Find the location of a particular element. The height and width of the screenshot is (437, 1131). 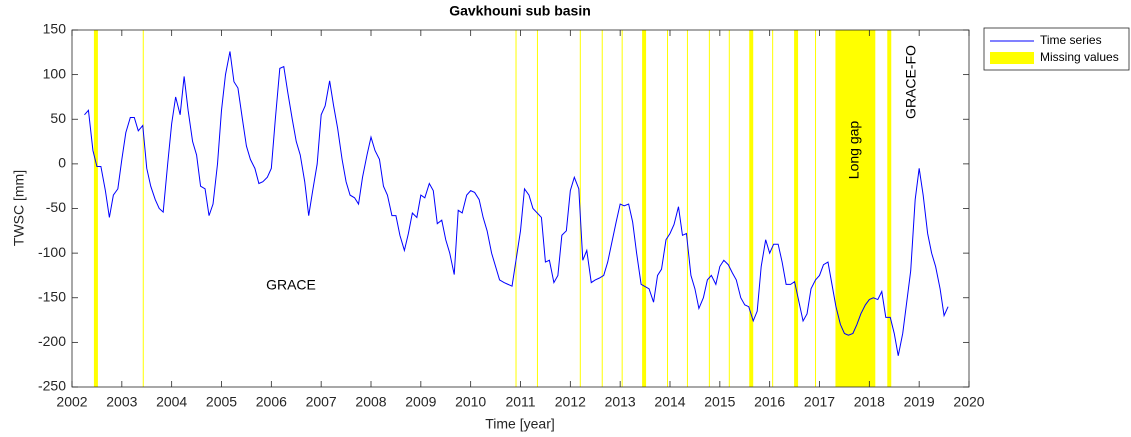

y-axis-label: TWSC [mm] is located at coordinates (19, 208).